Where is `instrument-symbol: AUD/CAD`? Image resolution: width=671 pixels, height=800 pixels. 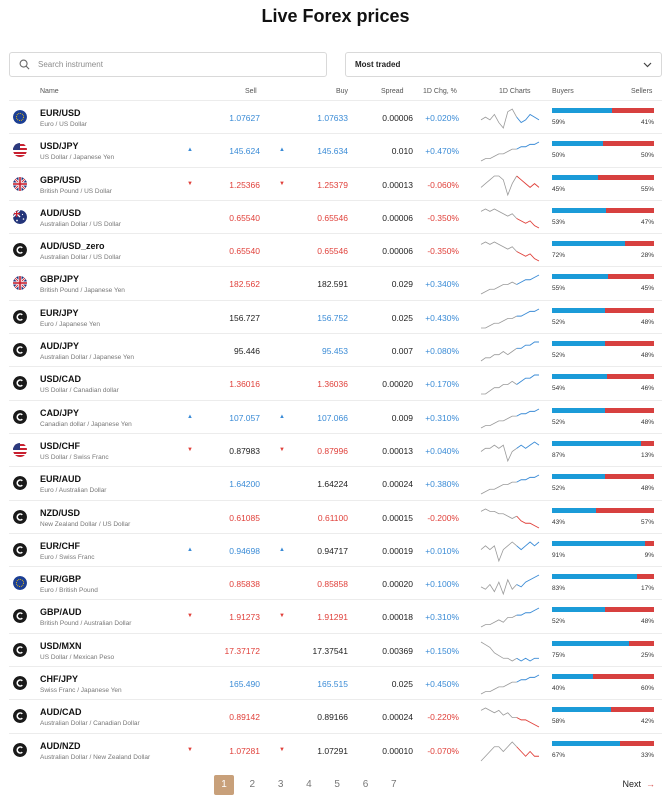
instrument-symbol: AUD/CAD is located at coordinates (61, 712).